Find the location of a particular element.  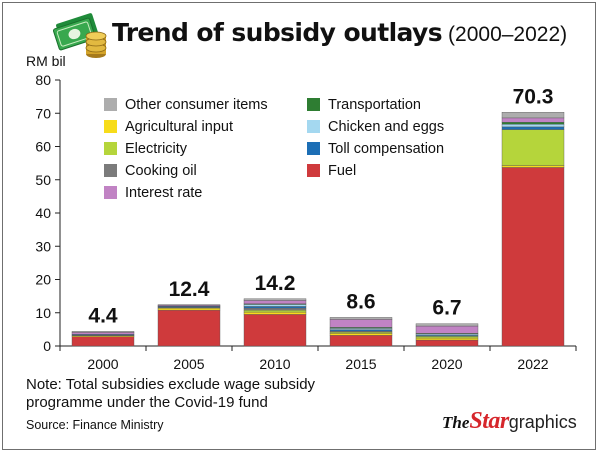

bar-segment-transportation is located at coordinates (533, 123).